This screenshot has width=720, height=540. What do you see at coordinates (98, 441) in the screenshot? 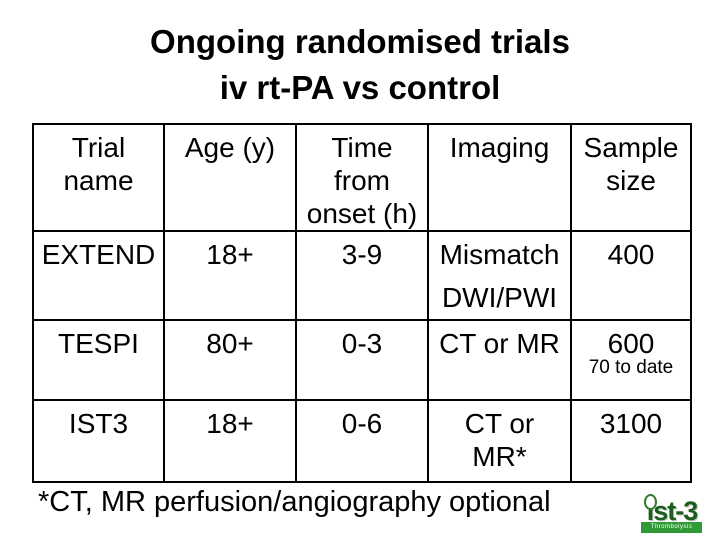
I see `cell-trial-name: IST3` at bounding box center [98, 441].